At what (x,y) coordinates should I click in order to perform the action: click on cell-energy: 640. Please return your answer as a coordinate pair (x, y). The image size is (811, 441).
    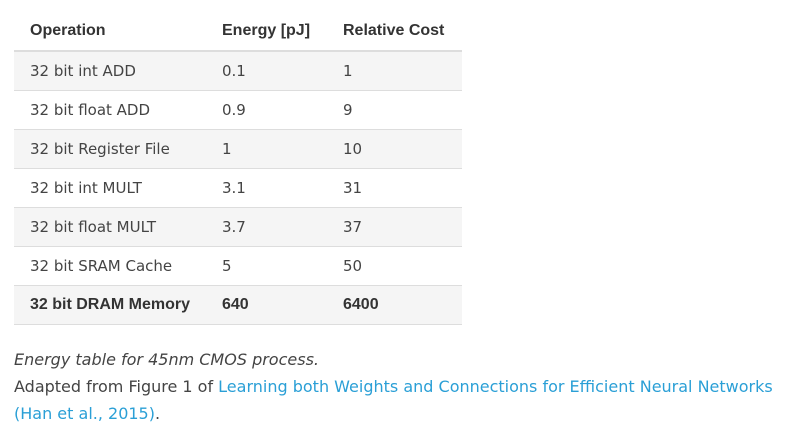
    Looking at the image, I should click on (266, 305).